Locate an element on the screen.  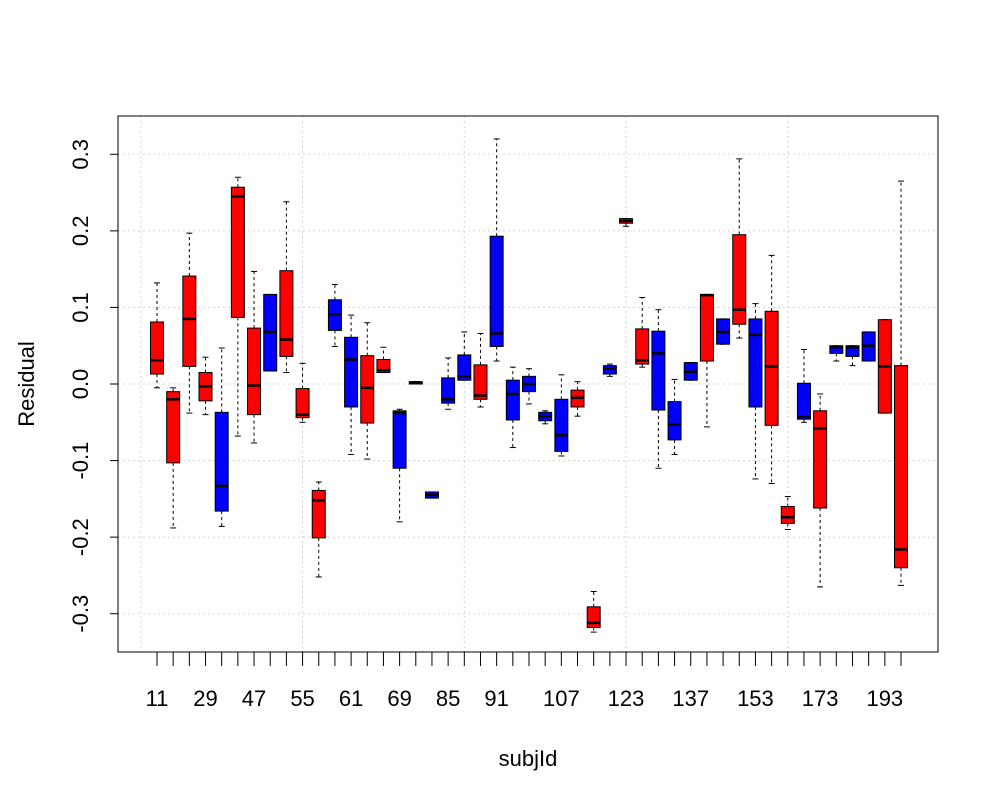
x-tick-label: 91 is located at coordinates (496, 698).